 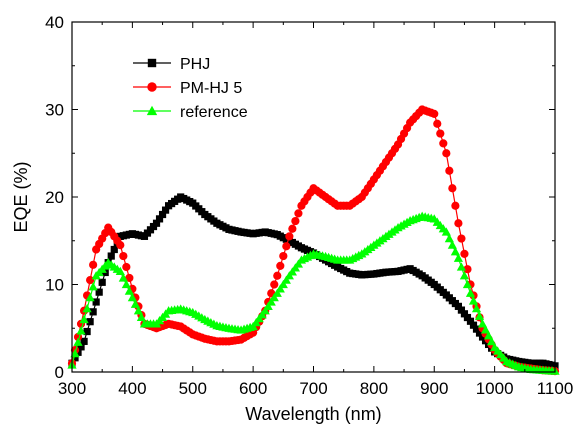 I want to click on x-tick-label: 800, so click(x=374, y=388).